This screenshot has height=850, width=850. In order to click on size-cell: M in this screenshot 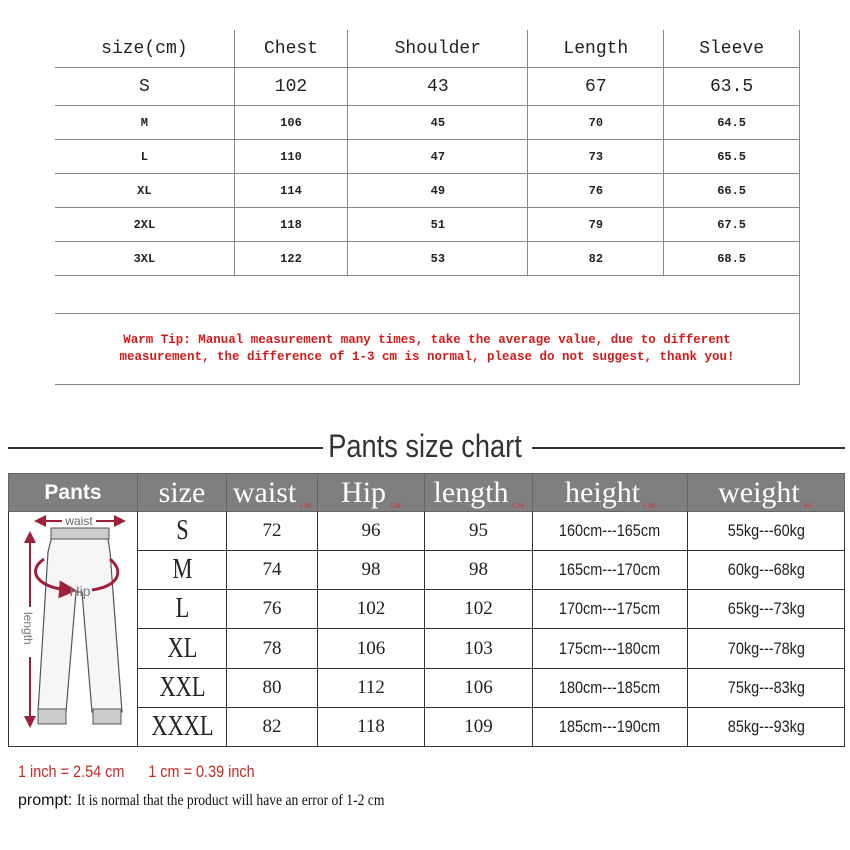, I will do `click(182, 570)`.